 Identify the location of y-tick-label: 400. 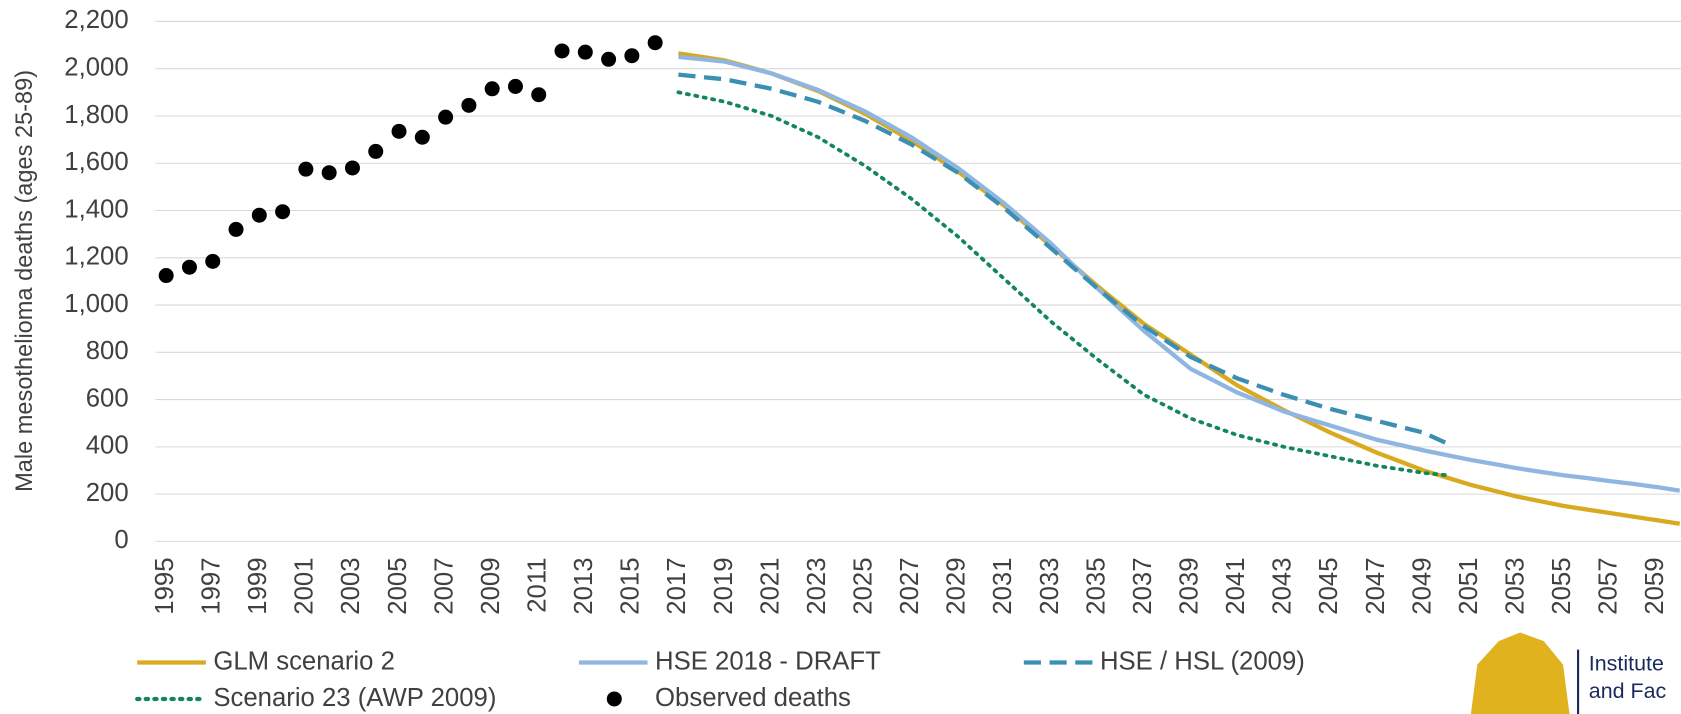
(107, 446).